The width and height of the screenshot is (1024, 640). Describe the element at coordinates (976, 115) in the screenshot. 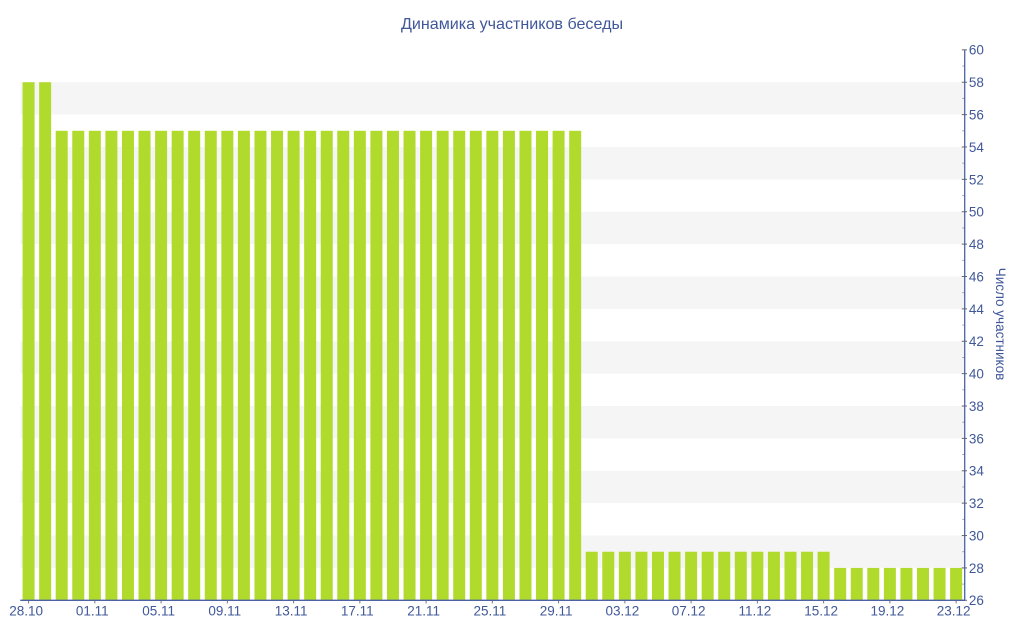

I see `svg-text: 56` at that location.